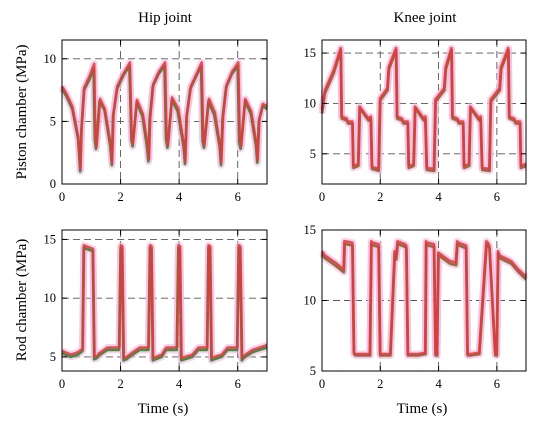 The height and width of the screenshot is (421, 550). Describe the element at coordinates (22, 300) in the screenshot. I see `ylabel-rod-chamber: Rod chamber (MPa)` at that location.